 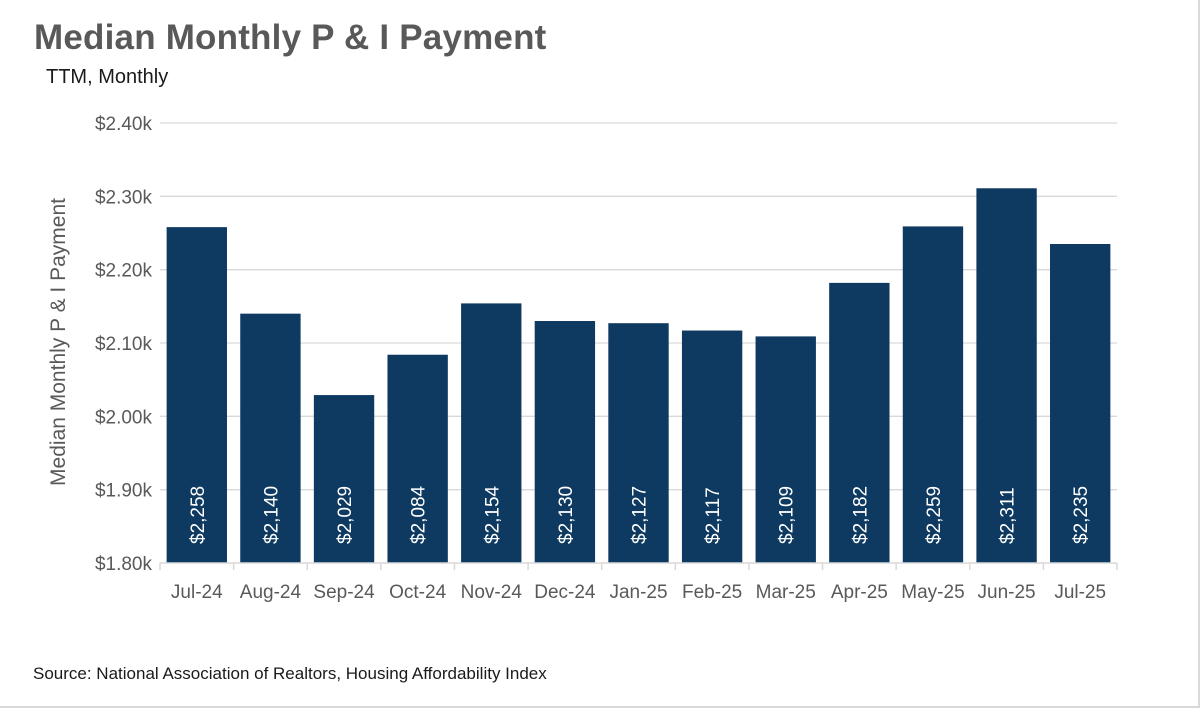 What do you see at coordinates (419, 514) in the screenshot?
I see `data-label: $2,084` at bounding box center [419, 514].